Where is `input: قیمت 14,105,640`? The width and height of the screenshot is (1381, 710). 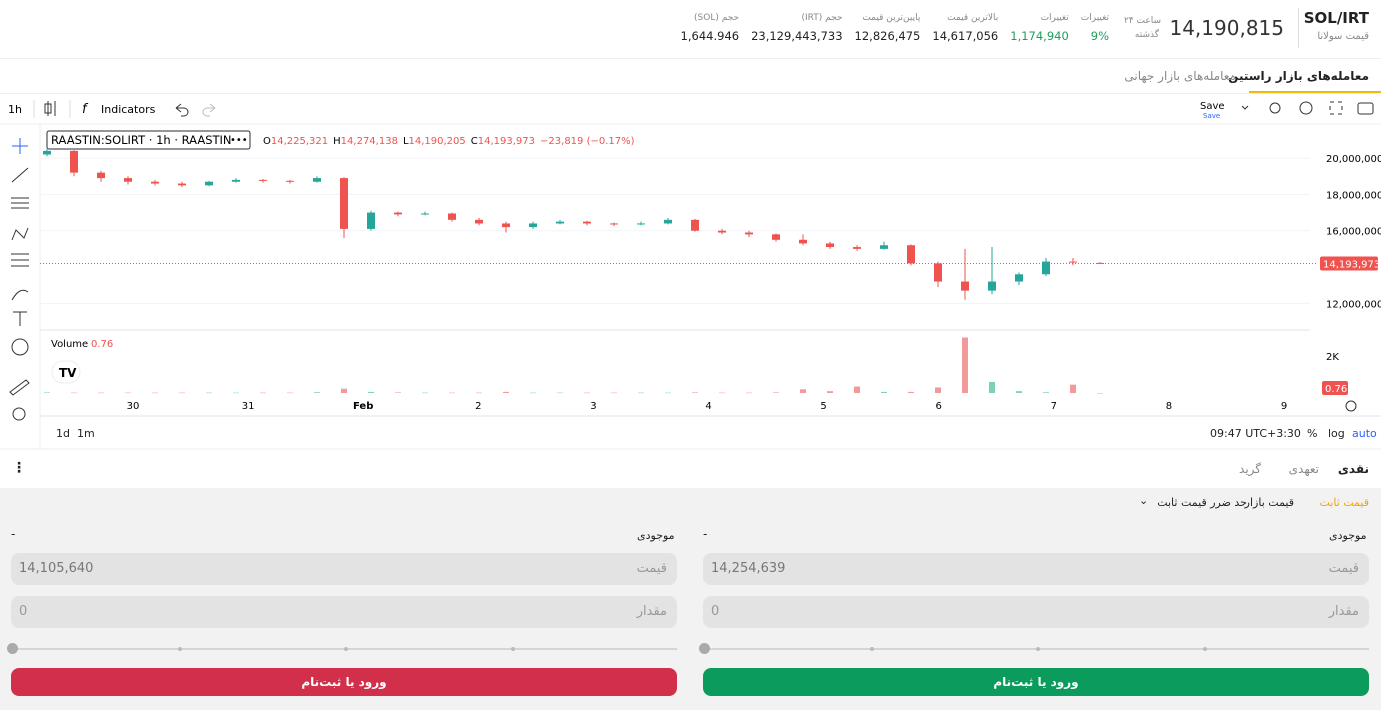
input: قیمت 14,105,640 is located at coordinates (344, 569).